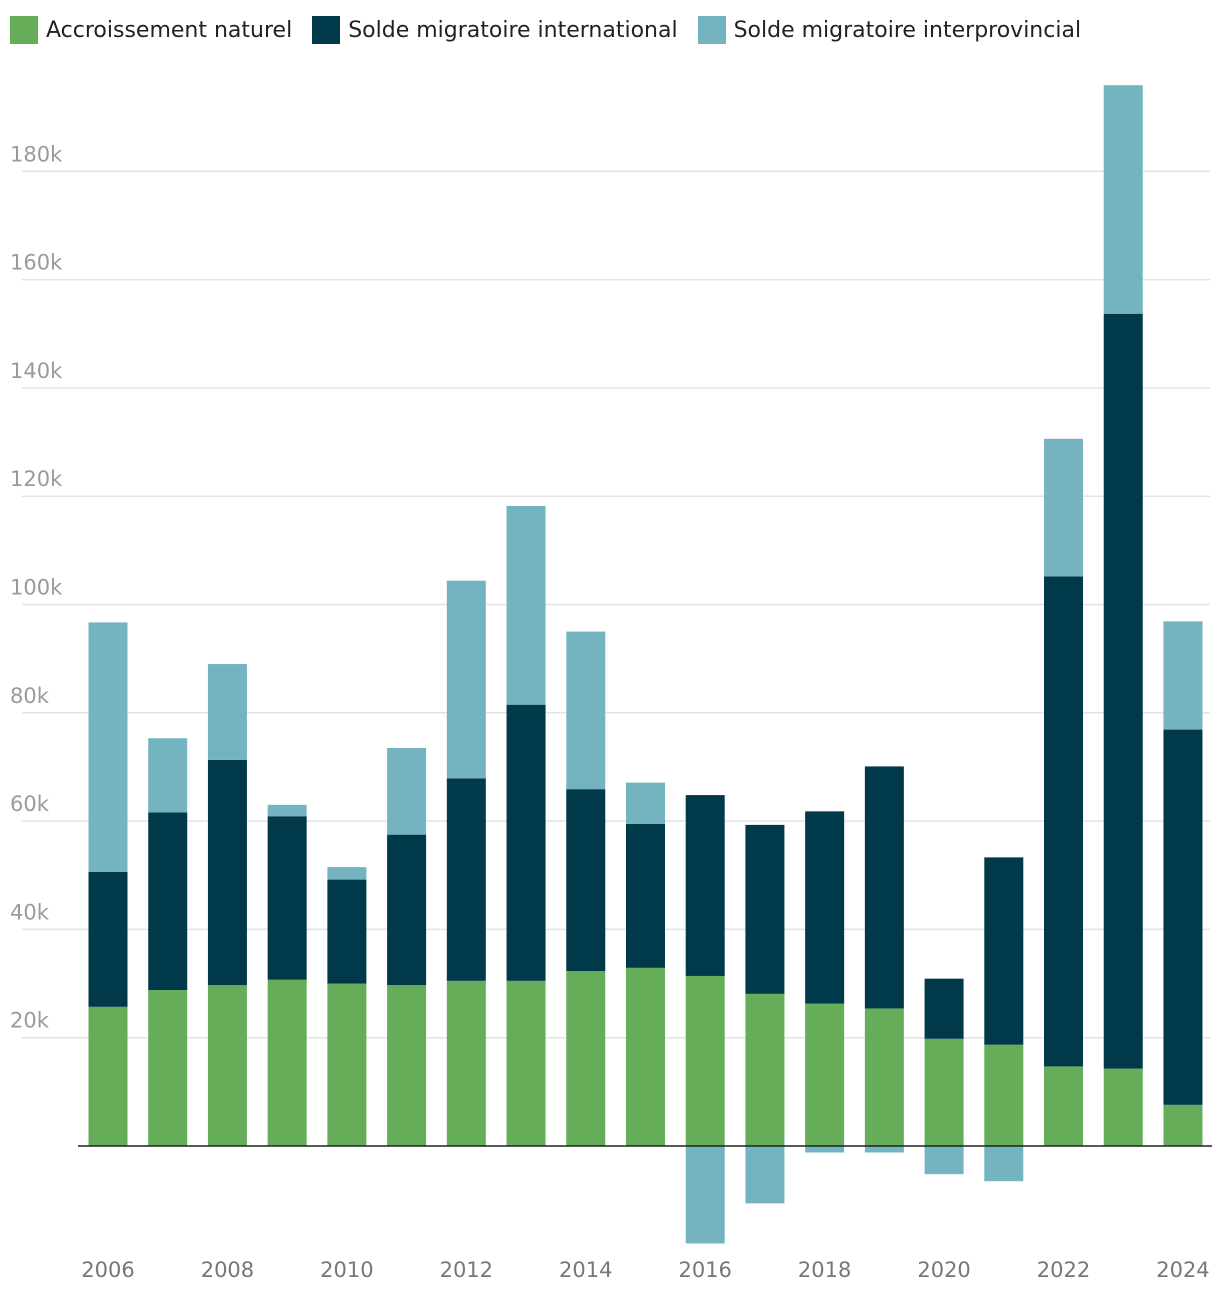  What do you see at coordinates (326, 30) in the screenshot?
I see `legend-swatch-solde-international` at bounding box center [326, 30].